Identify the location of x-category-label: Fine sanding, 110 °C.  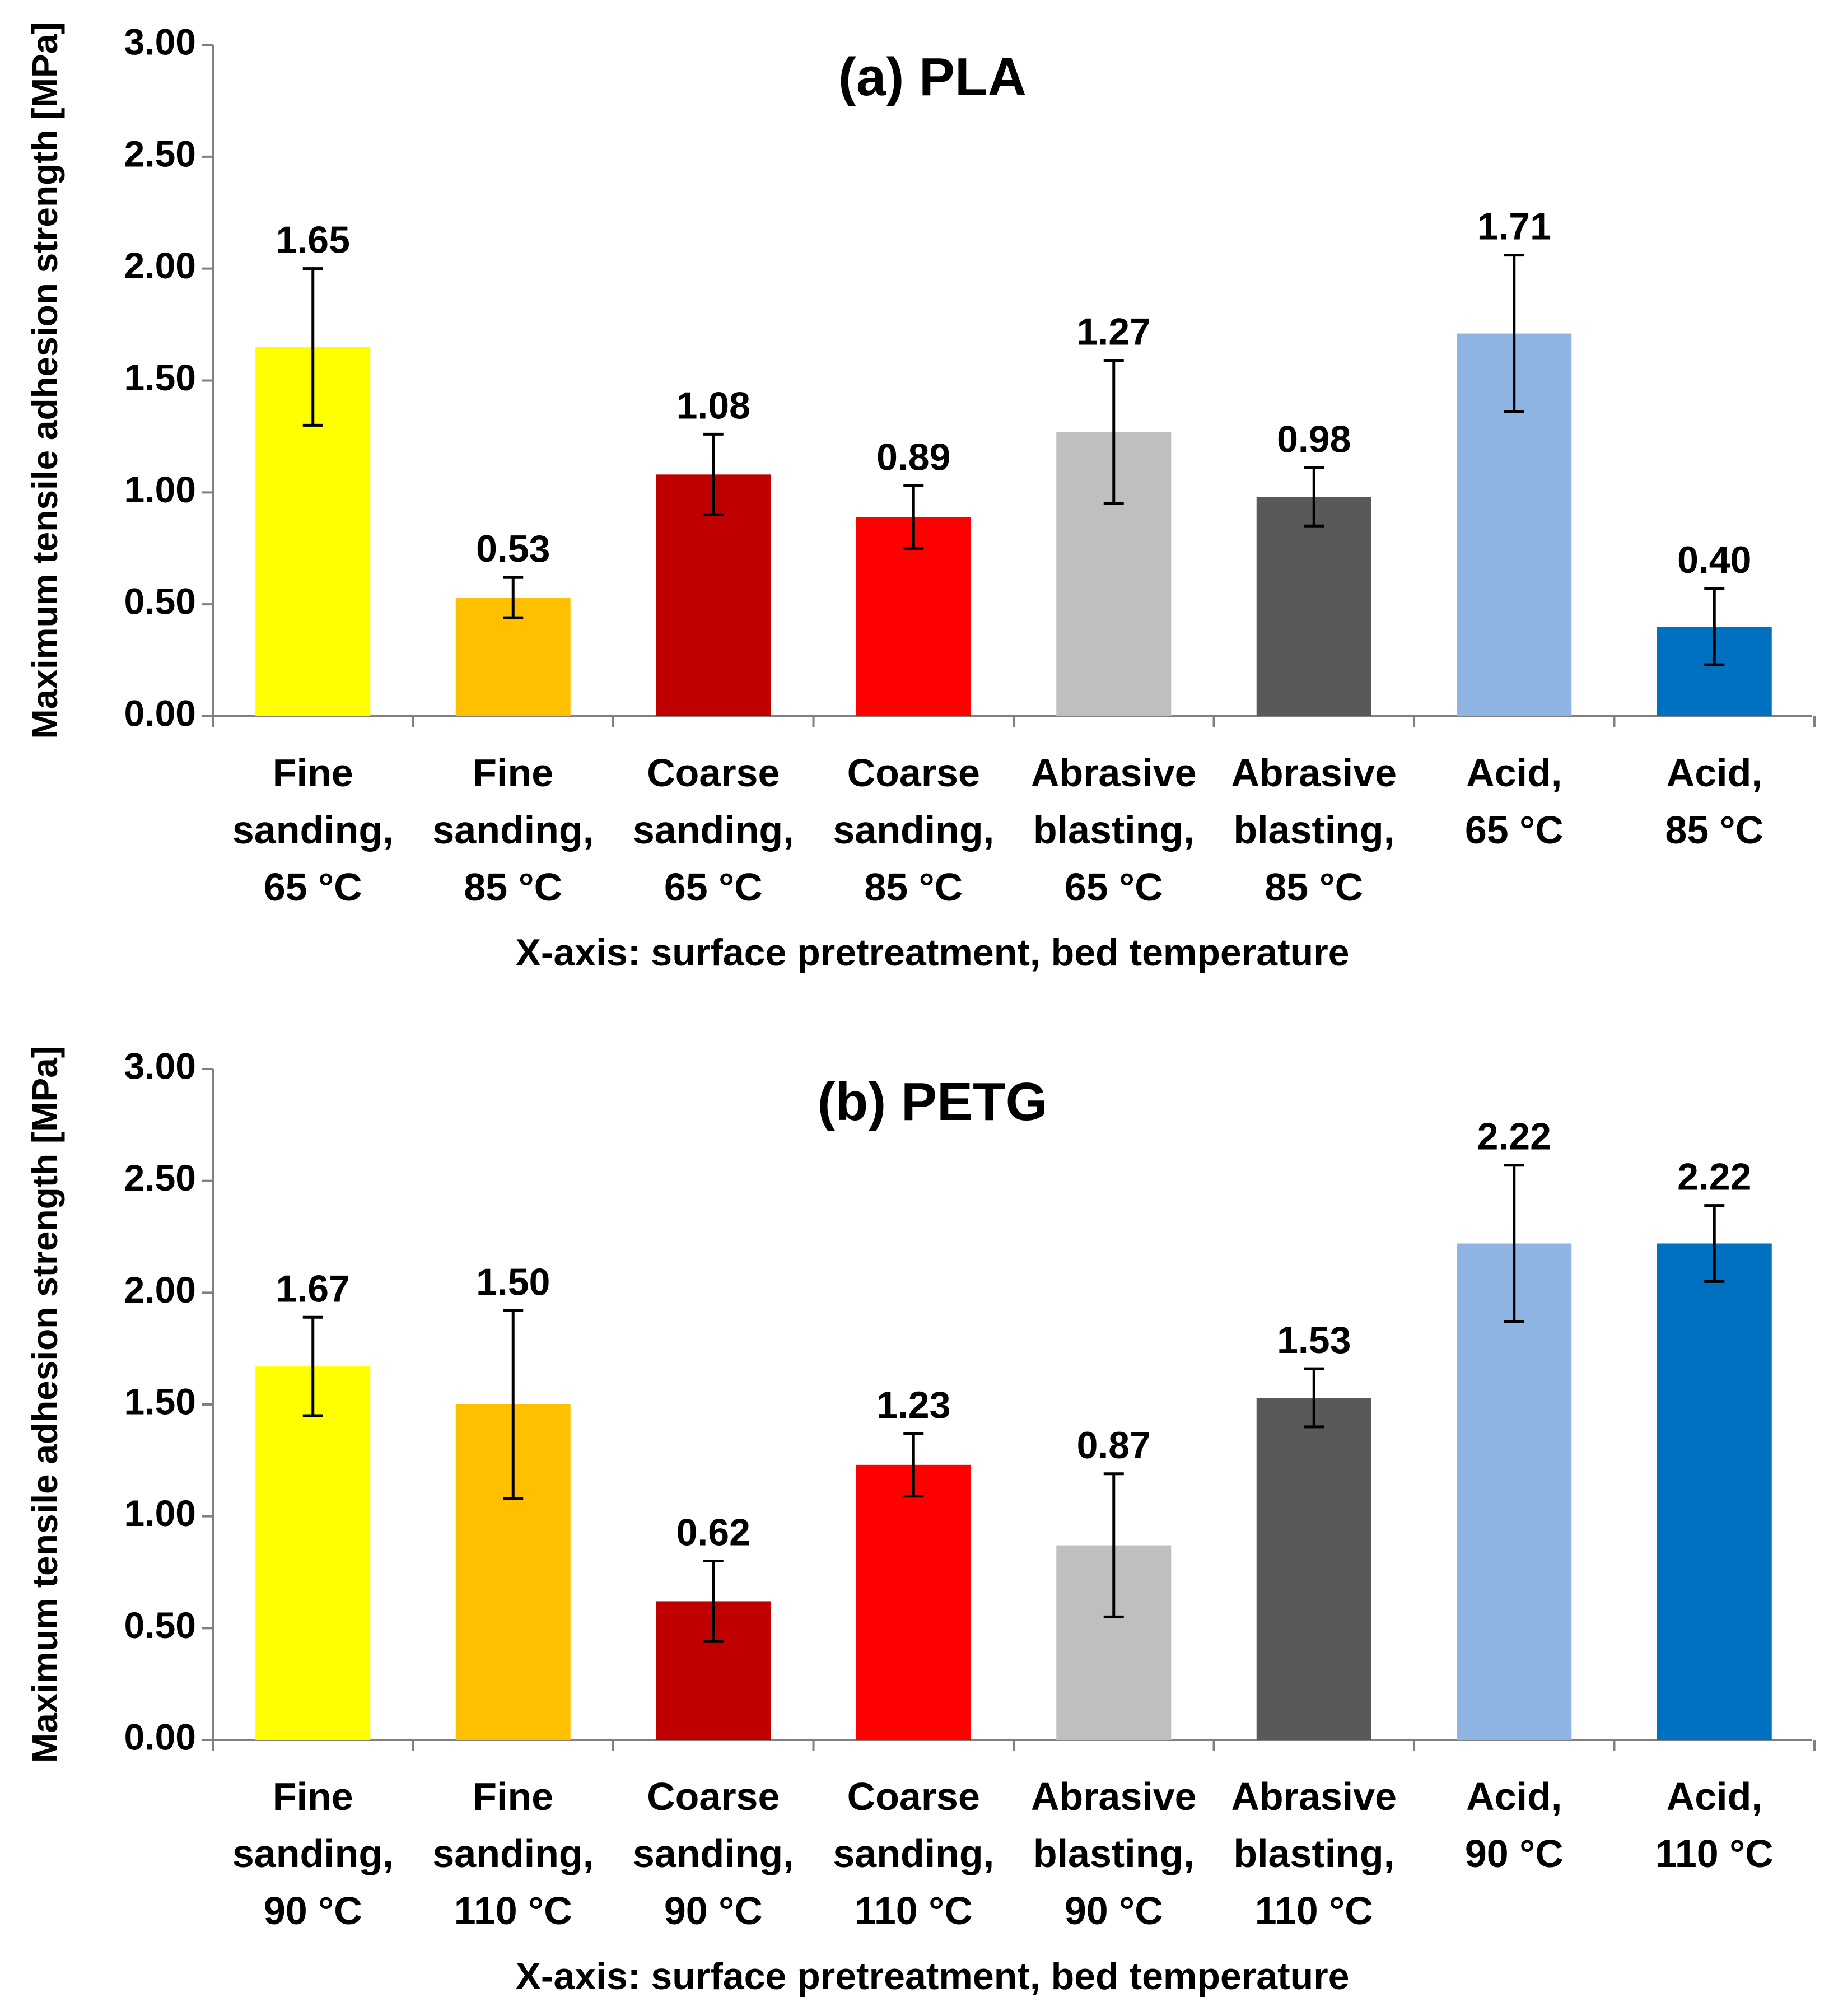
(513, 1854).